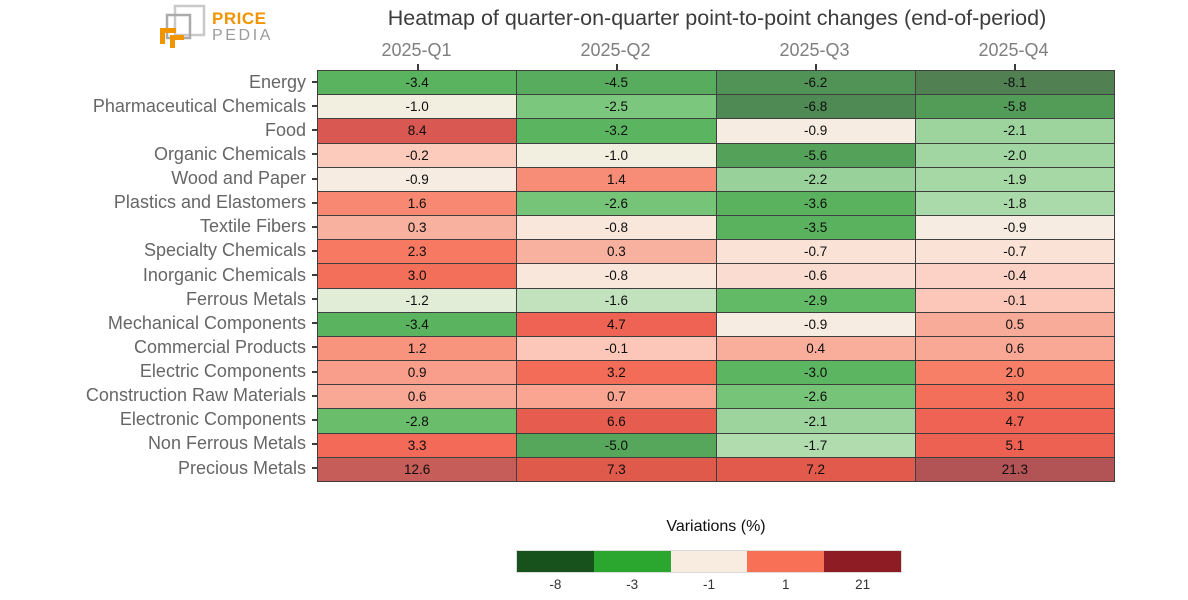 The width and height of the screenshot is (1188, 600). I want to click on row-label: Energy, so click(158, 82).